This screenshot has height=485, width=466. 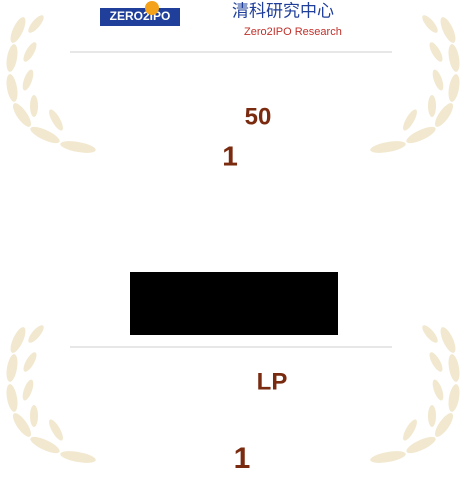 I want to click on badge-title: 50, so click(x=258, y=116).